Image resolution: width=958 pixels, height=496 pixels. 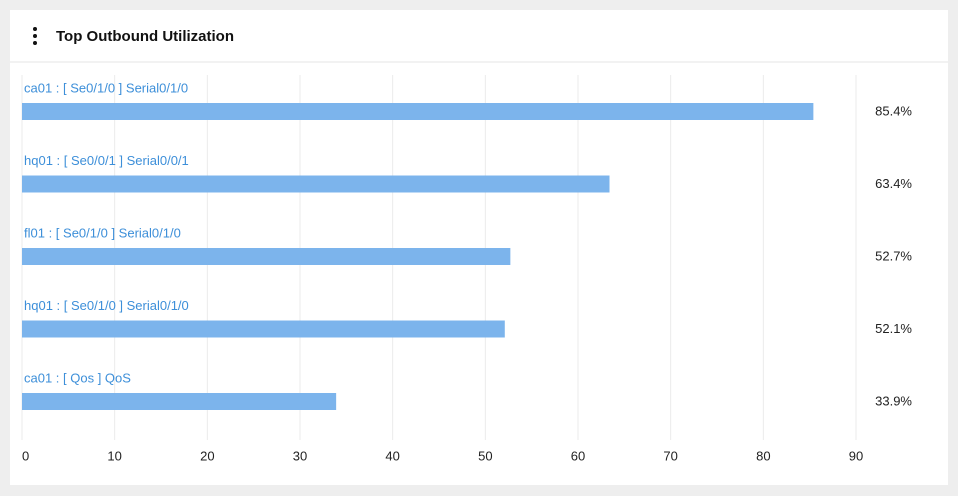 I want to click on x-tick-label: 90, so click(x=856, y=455).